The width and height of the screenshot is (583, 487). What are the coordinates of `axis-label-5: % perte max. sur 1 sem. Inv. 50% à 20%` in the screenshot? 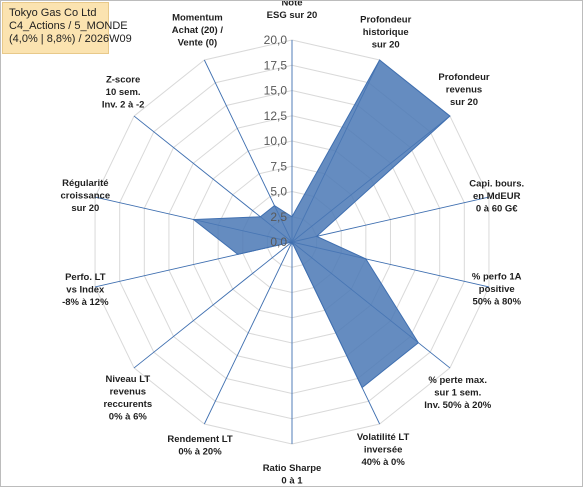 It's located at (457, 393).